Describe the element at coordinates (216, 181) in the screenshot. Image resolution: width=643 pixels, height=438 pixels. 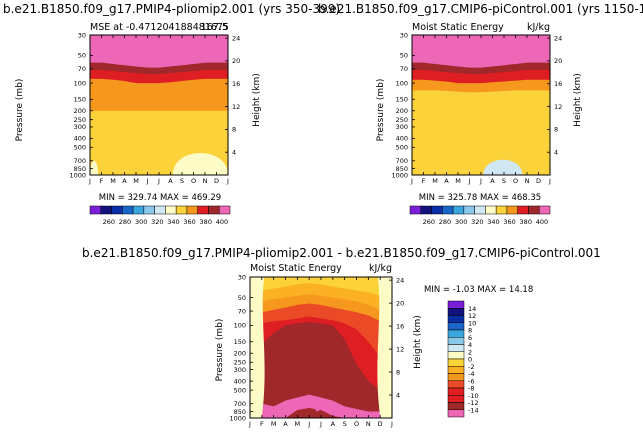
I see `x-tick-label: D` at that location.